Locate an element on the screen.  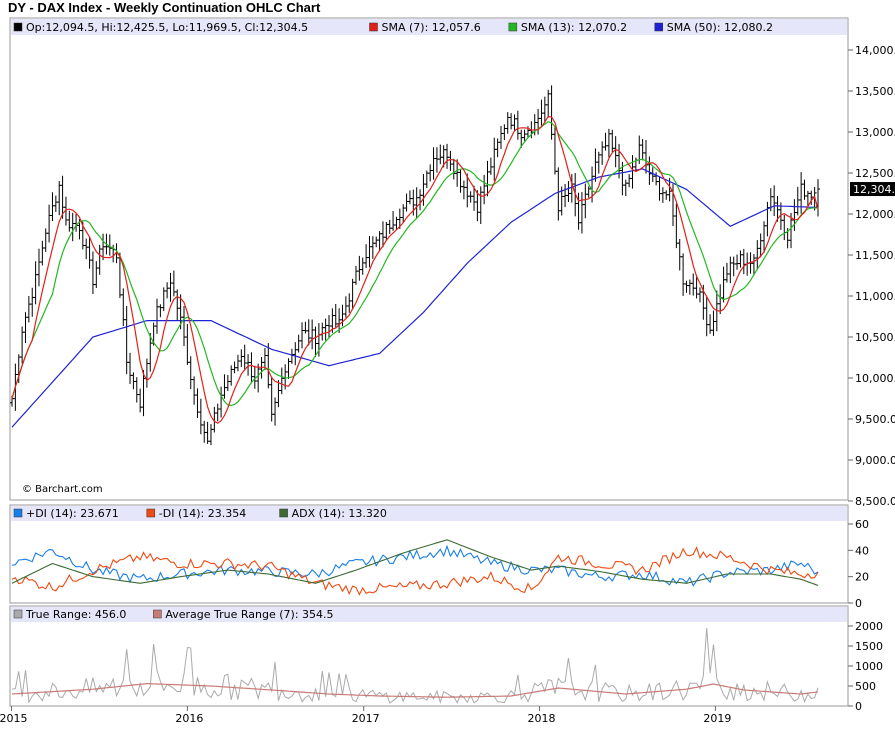
plus-di-line is located at coordinates (415, 565).